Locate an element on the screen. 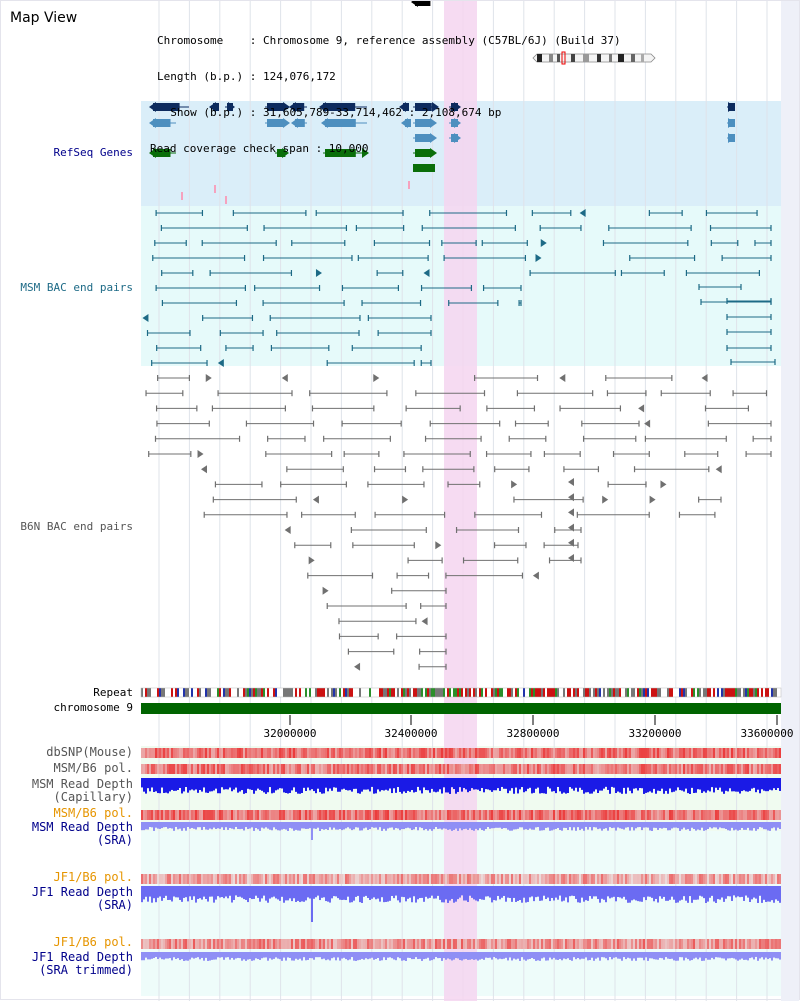 The height and width of the screenshot is (1001, 800). track-label-jf1-b6-pol-2: JF1/B6 pol. is located at coordinates (93, 942).